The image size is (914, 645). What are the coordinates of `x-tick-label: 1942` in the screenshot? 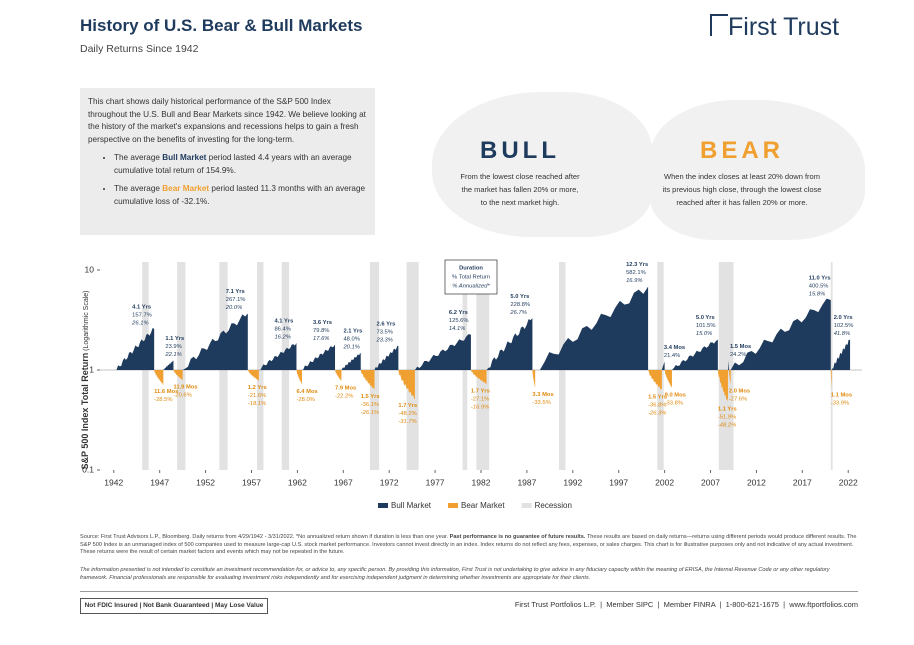 It's located at (113, 482).